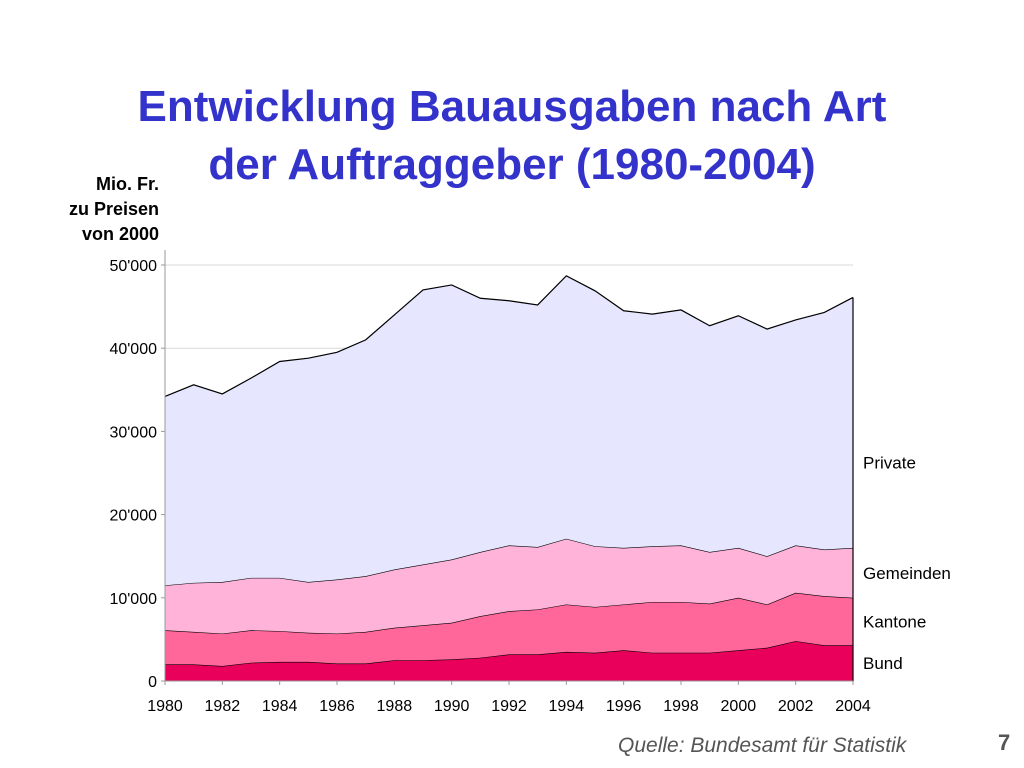 The height and width of the screenshot is (768, 1024). What do you see at coordinates (796, 706) in the screenshot?
I see `x-tick-label: 2002` at bounding box center [796, 706].